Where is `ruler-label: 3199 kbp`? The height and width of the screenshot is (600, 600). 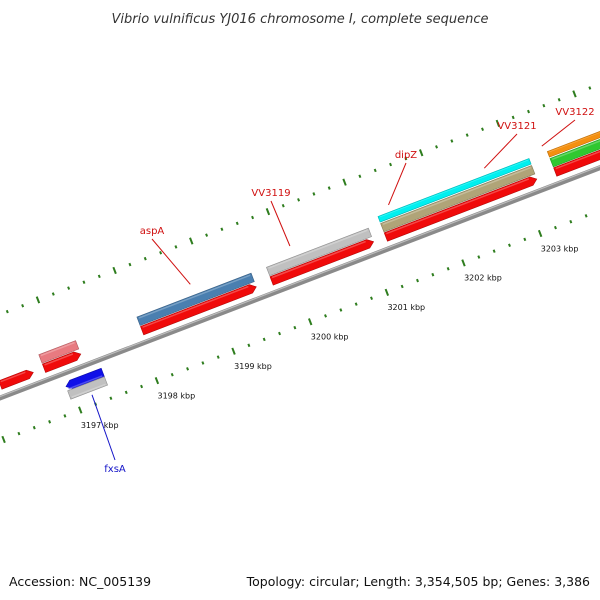
ruler-label: 3199 kbp is located at coordinates (253, 366).